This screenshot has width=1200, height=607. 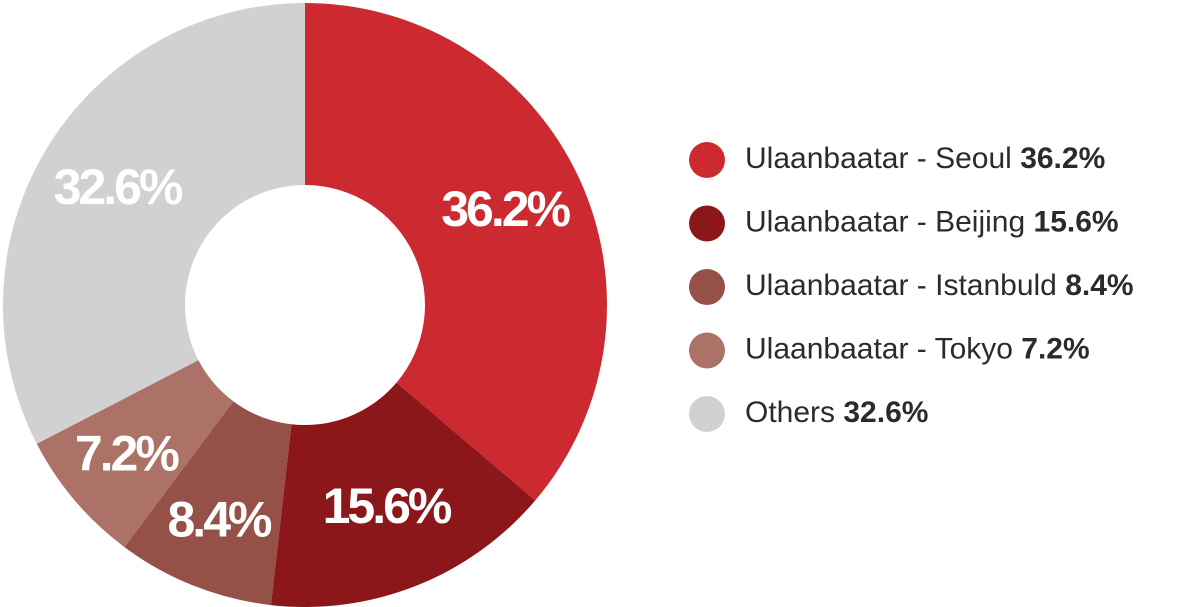 What do you see at coordinates (878, 158) in the screenshot?
I see `legend-category: Ulaanbaatar - Seoul` at bounding box center [878, 158].